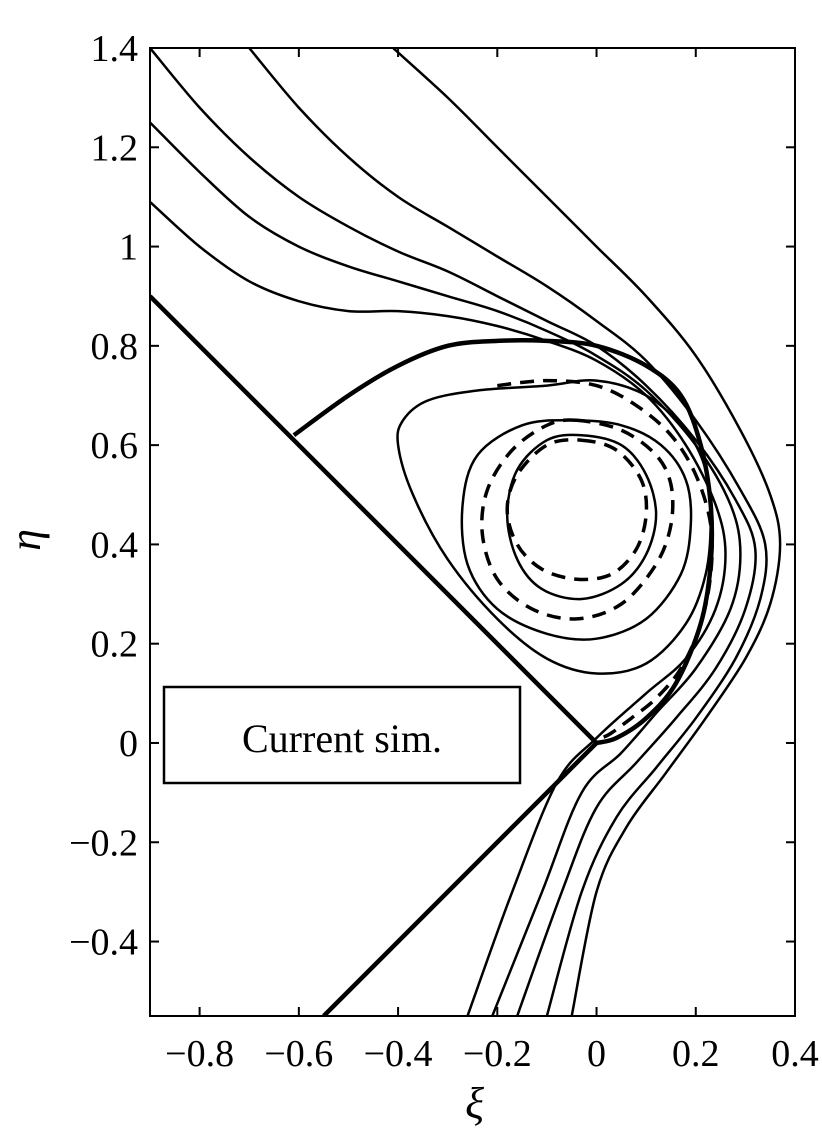  I want to click on y-tick-label: 0.4, so click(115, 545).